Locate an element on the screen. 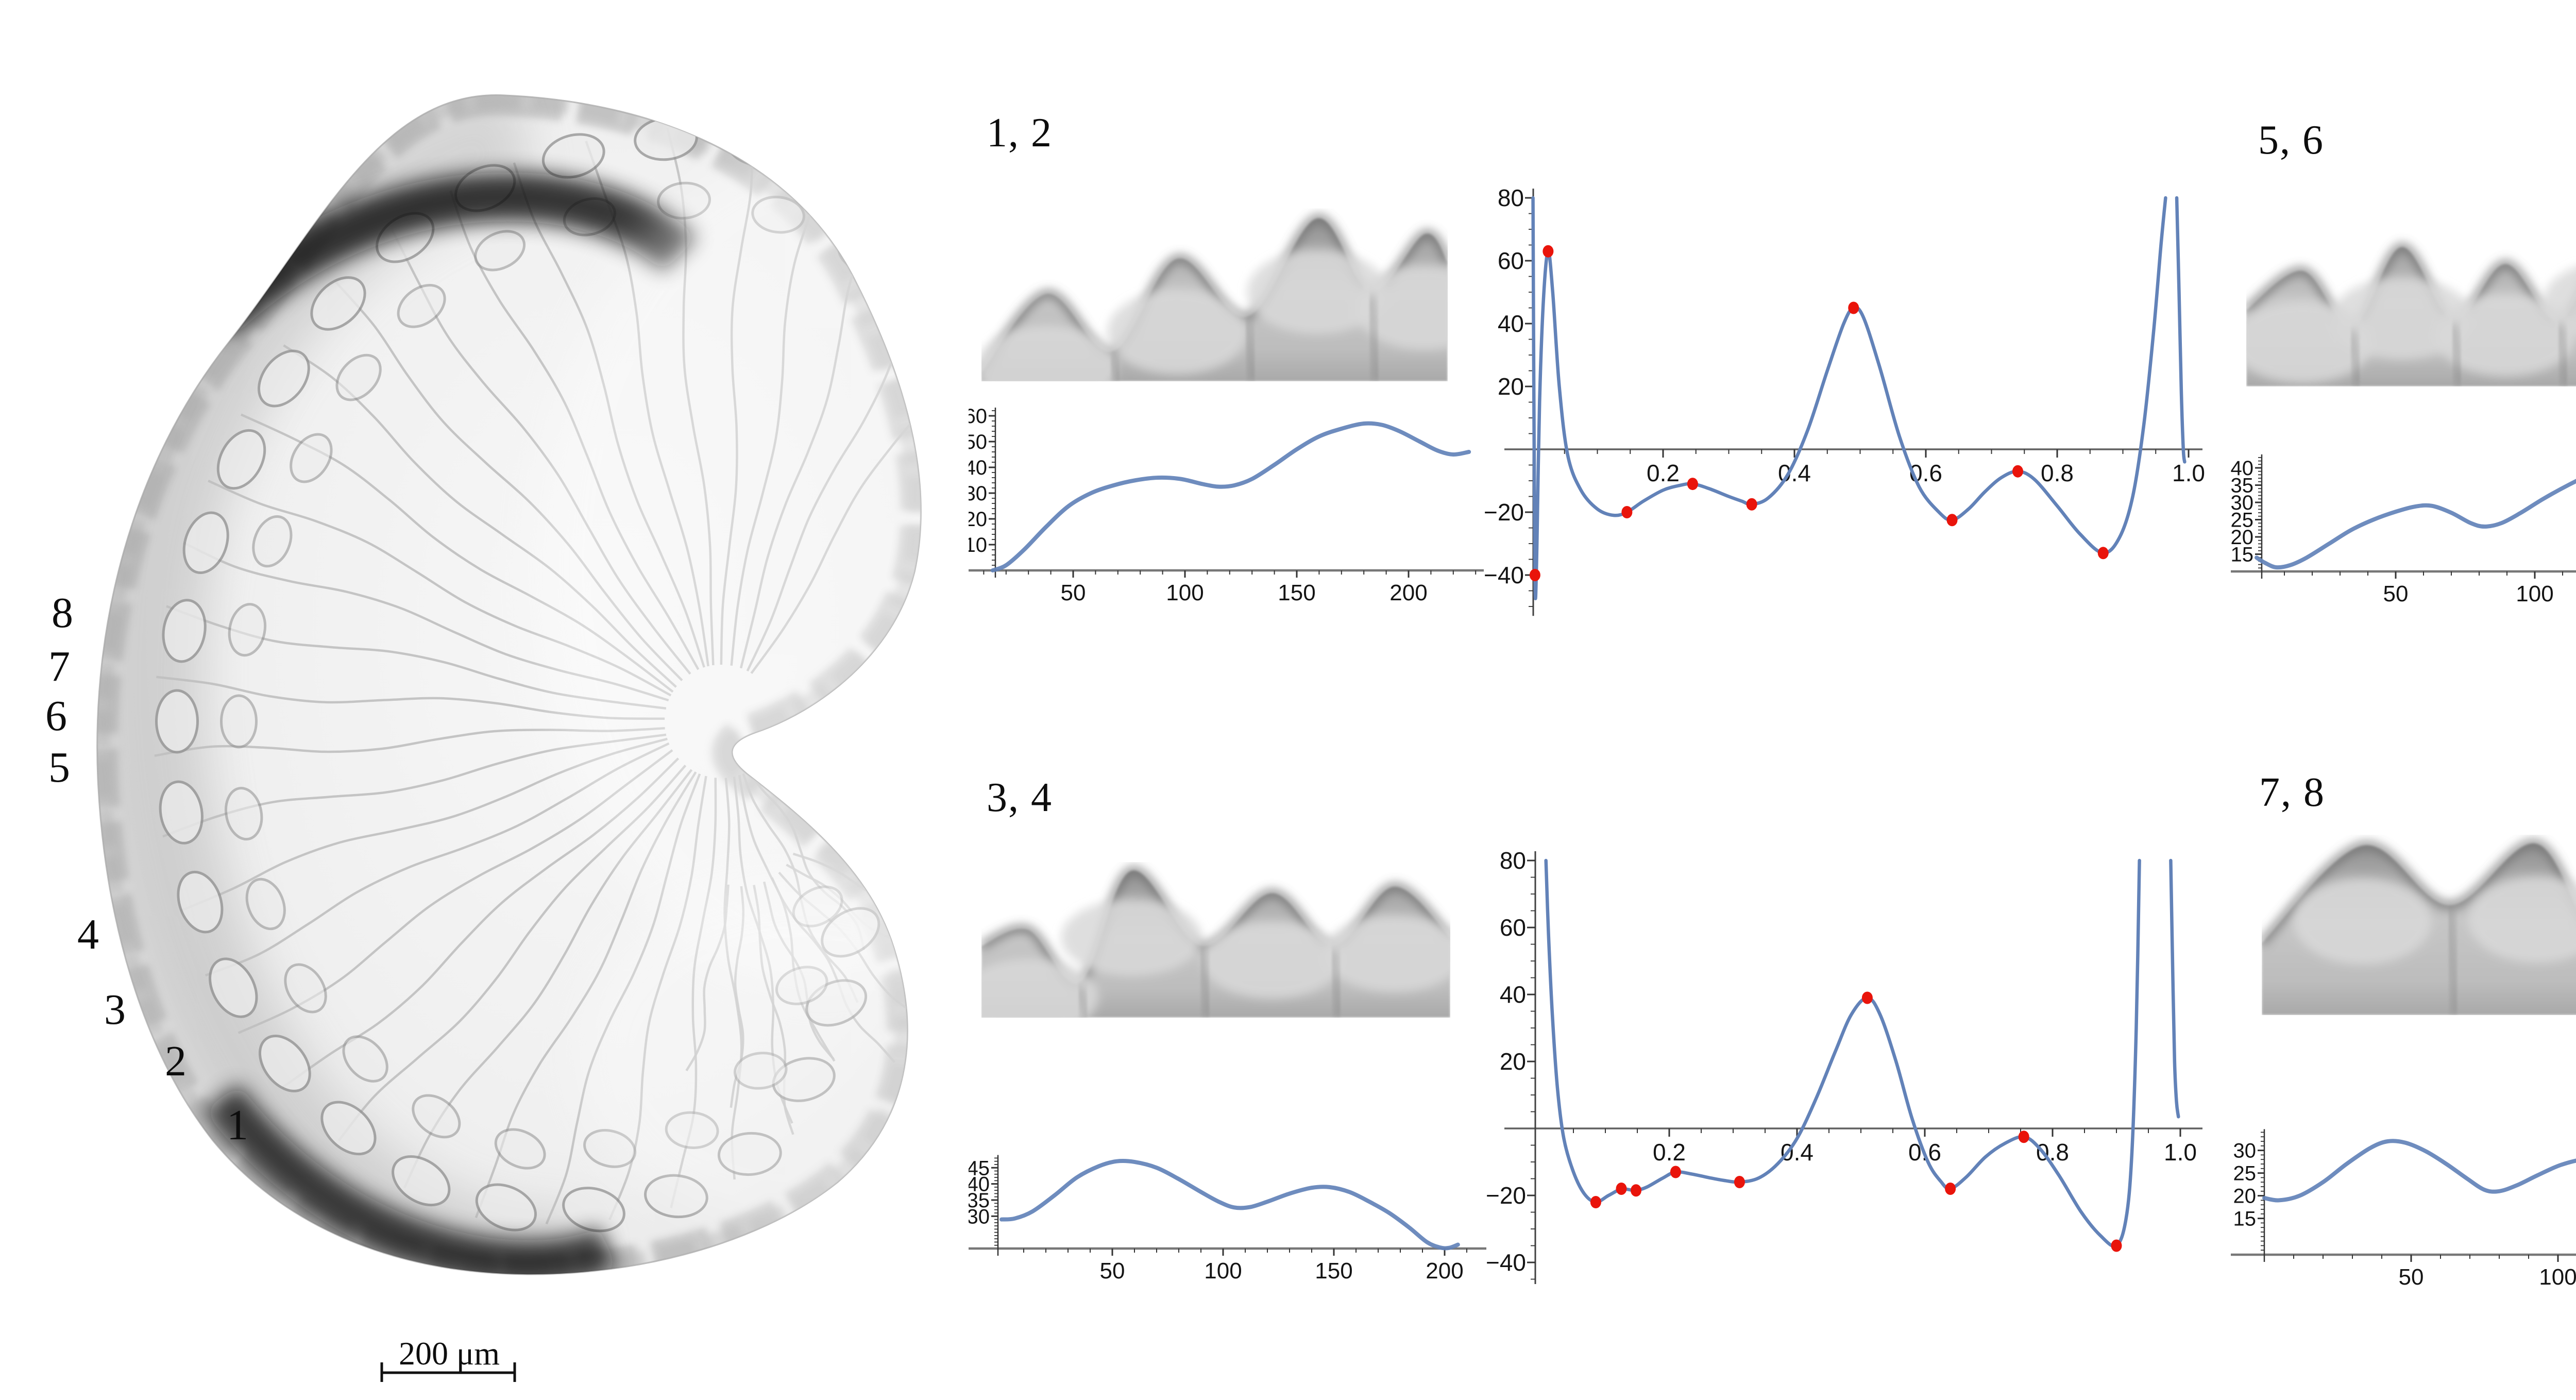 Image resolution: width=2576 pixels, height=1400 pixels. y-tick-label: 15 is located at coordinates (2242, 555).